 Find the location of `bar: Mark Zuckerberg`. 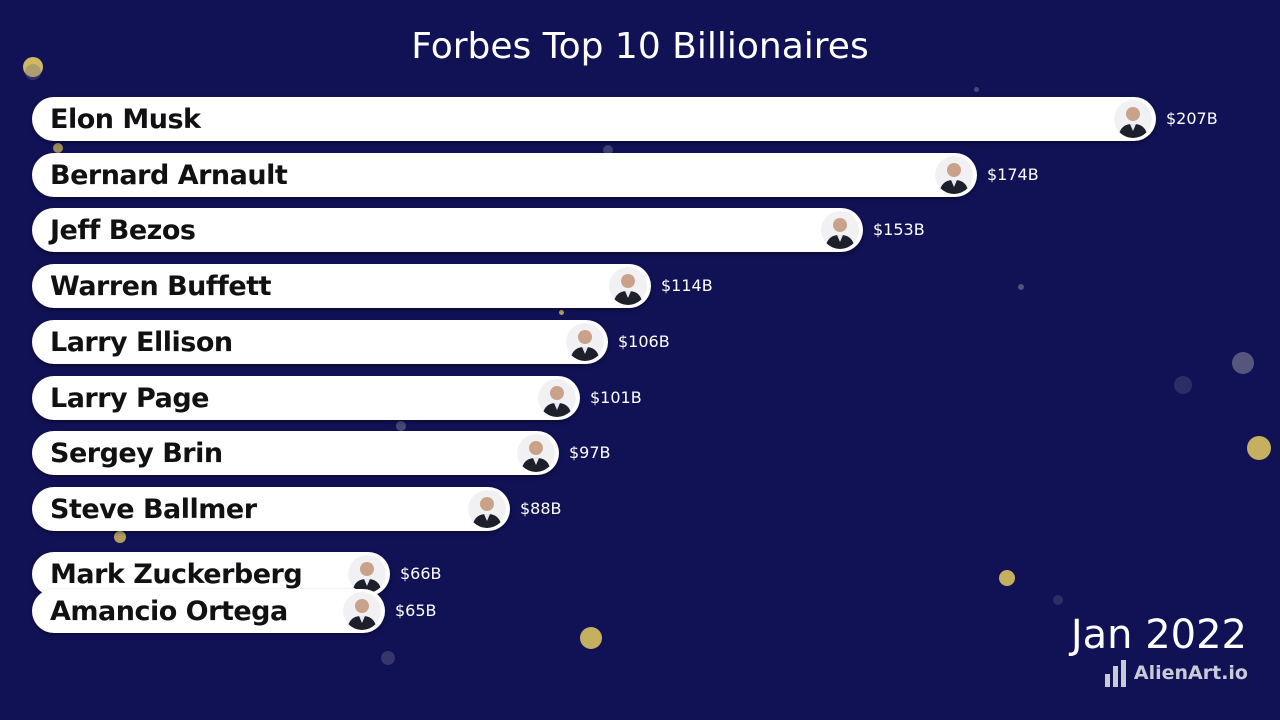

bar: Mark Zuckerberg is located at coordinates (211, 574).